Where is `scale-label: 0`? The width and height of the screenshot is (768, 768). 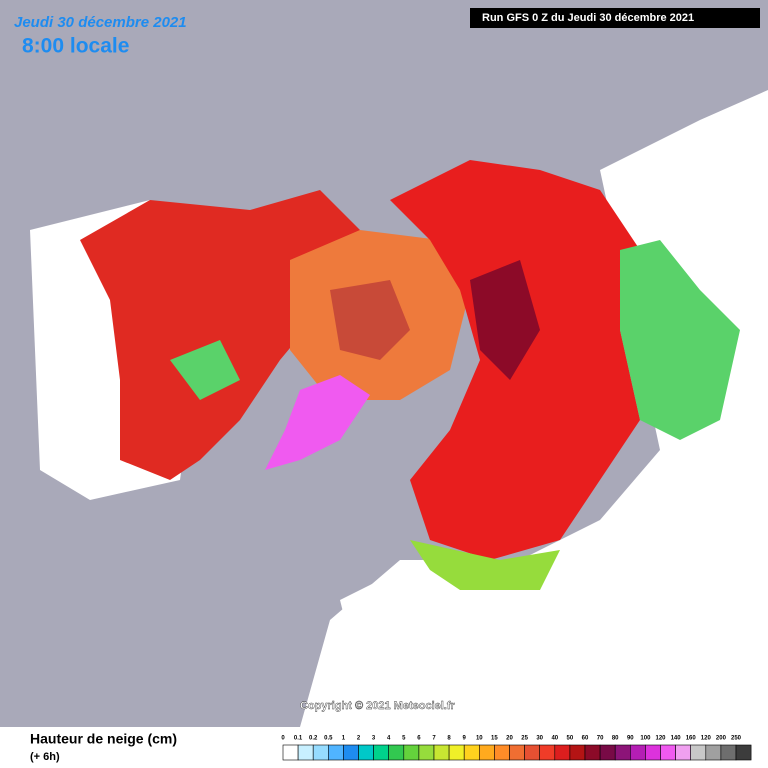
scale-label: 0 is located at coordinates (283, 739).